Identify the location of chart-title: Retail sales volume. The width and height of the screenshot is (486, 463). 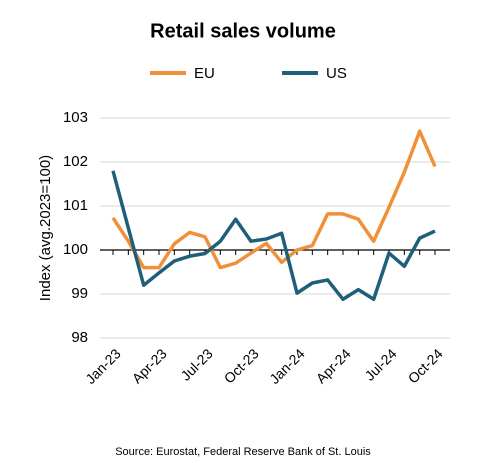
(243, 31).